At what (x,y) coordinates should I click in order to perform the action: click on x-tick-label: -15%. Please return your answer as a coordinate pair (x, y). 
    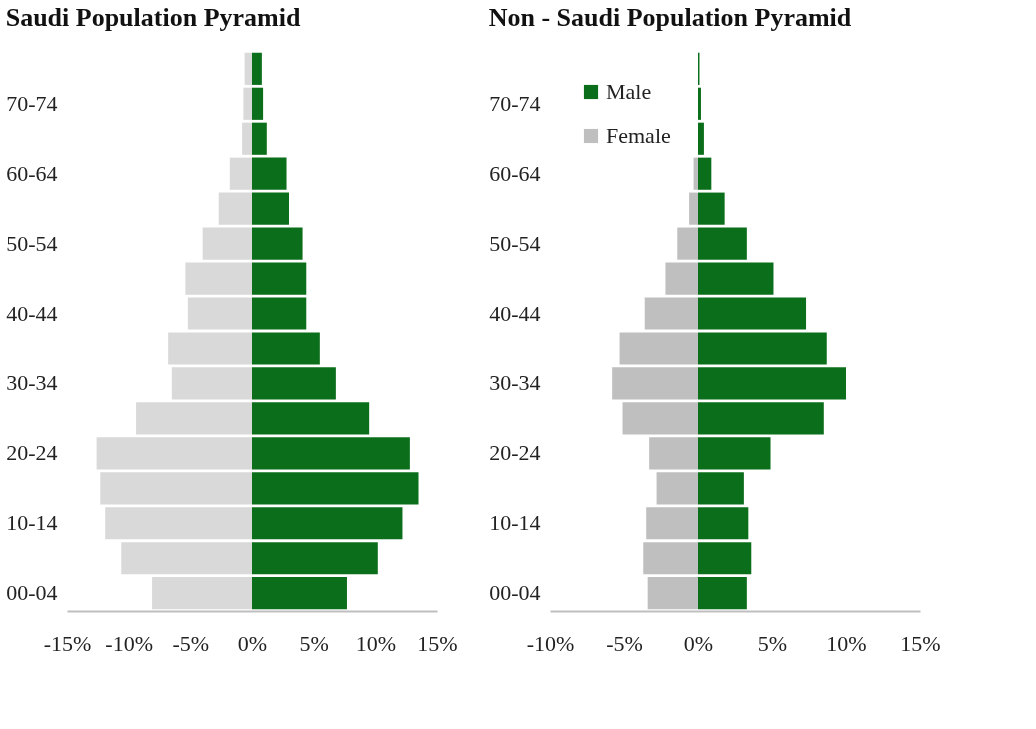
    Looking at the image, I should click on (67, 643).